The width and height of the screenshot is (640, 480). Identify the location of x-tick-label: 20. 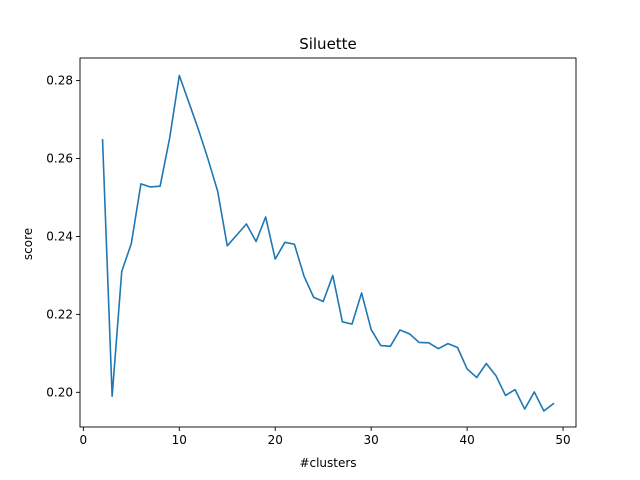
(275, 440).